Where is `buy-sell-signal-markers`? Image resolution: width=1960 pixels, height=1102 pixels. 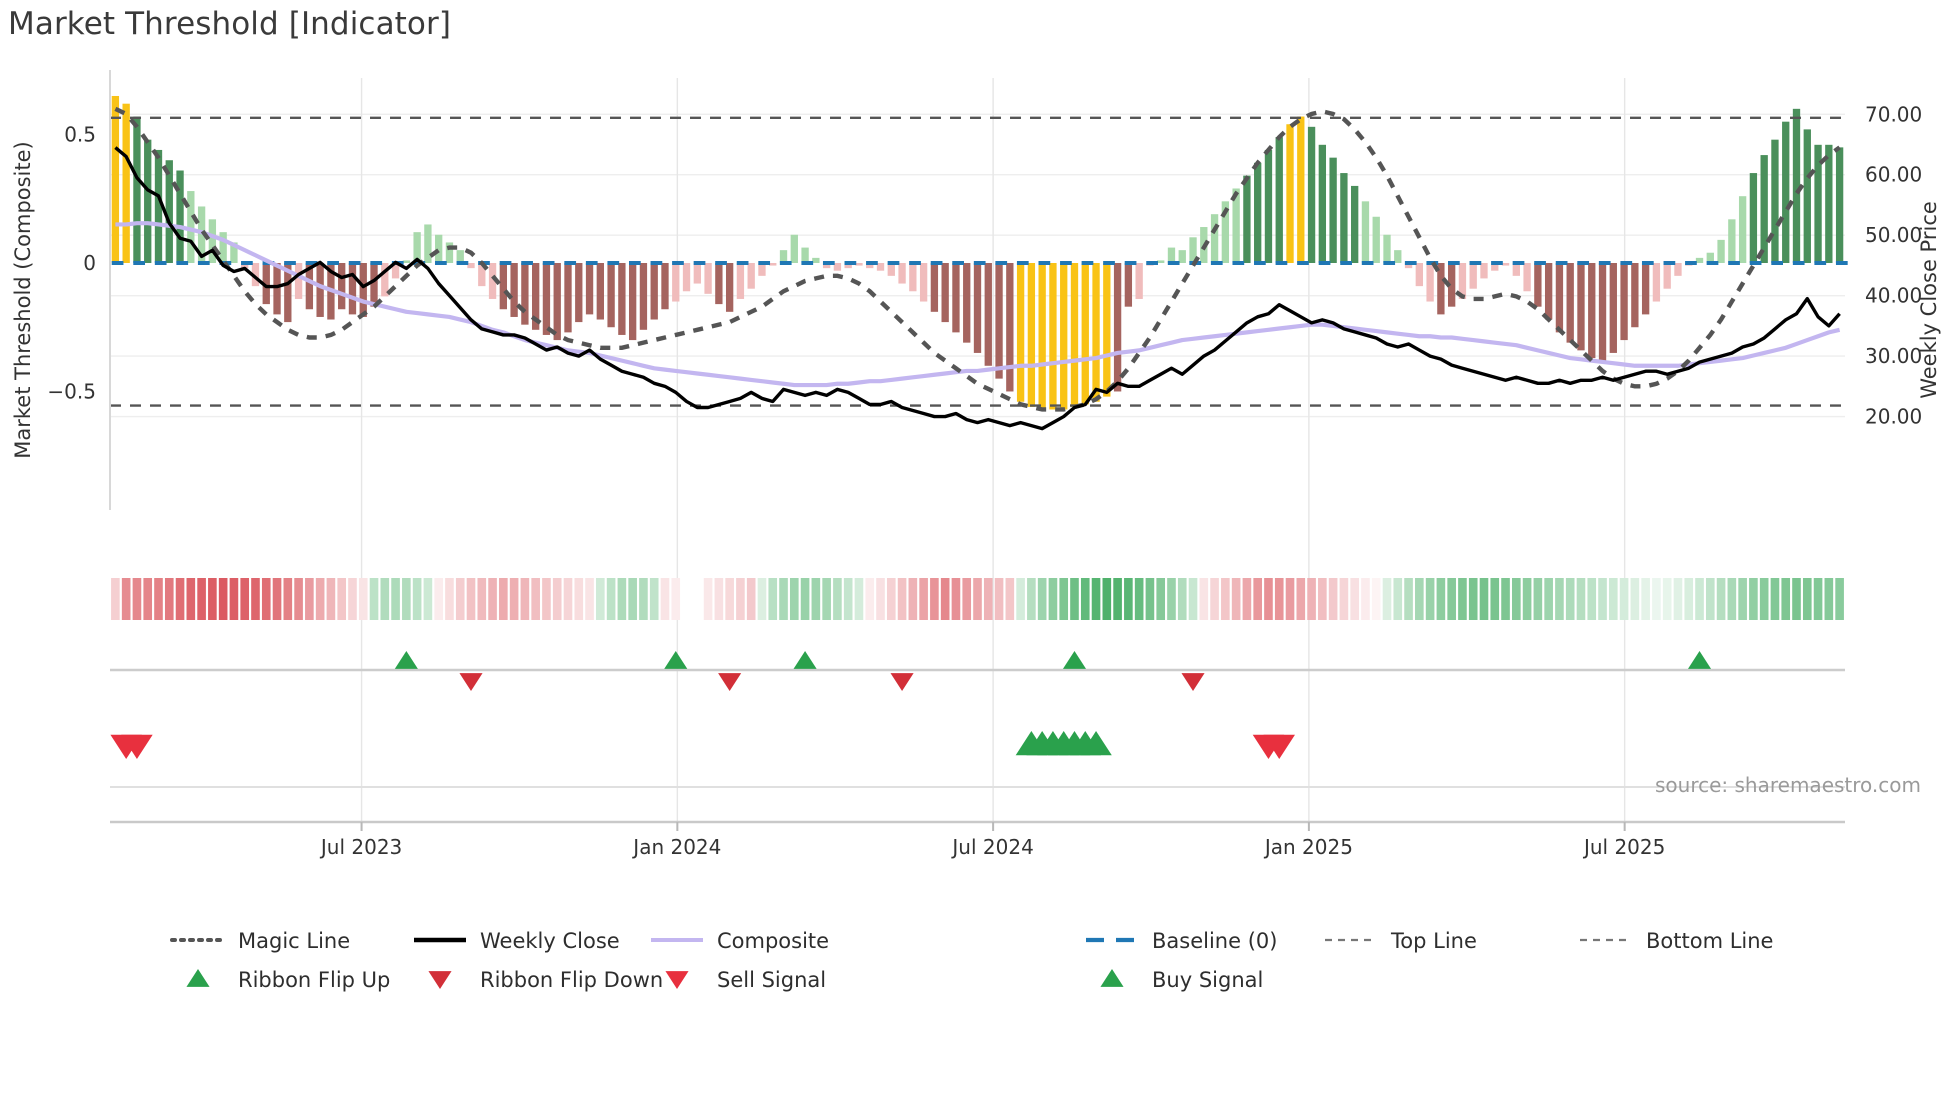 buy-sell-signal-markers is located at coordinates (702, 745).